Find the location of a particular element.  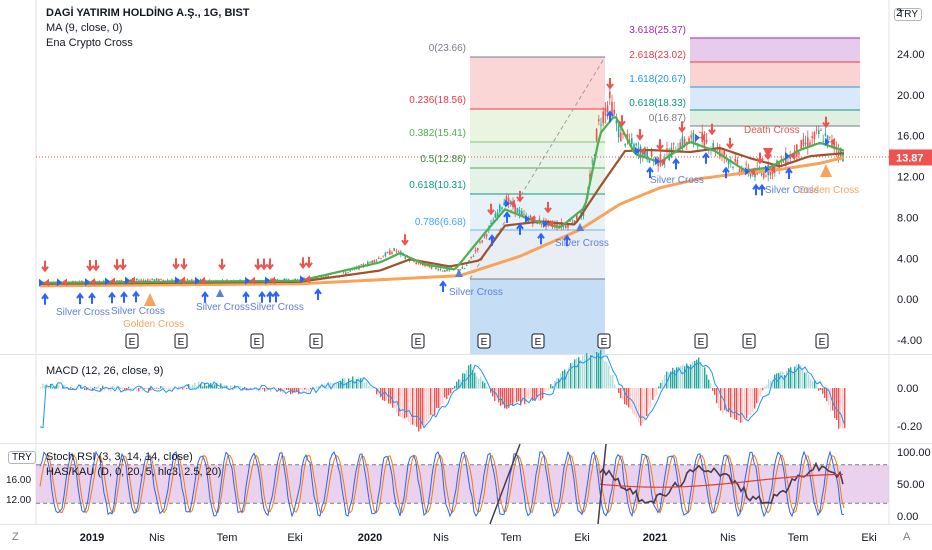

currency-badge: TRY is located at coordinates (908, 14).